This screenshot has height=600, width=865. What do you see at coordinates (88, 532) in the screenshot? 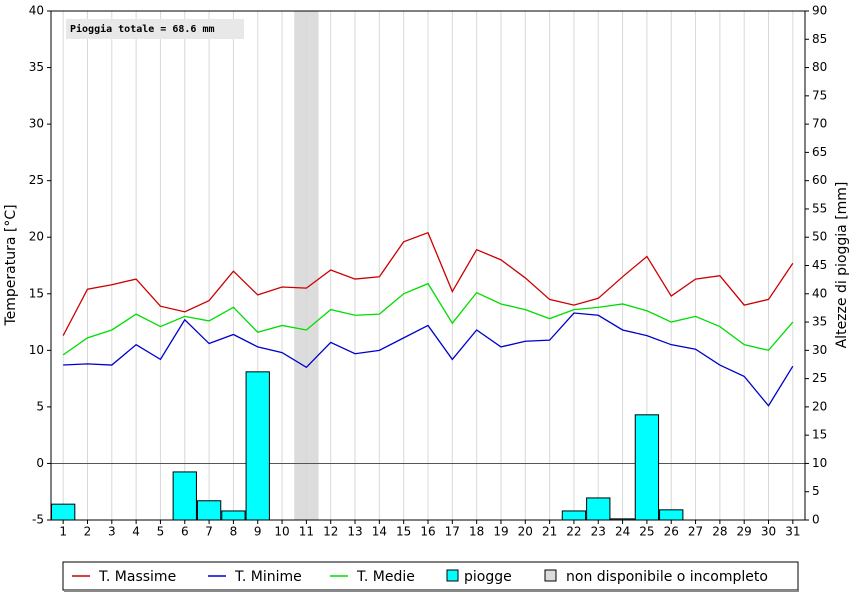
I see `x-tick-label: 2` at bounding box center [88, 532].